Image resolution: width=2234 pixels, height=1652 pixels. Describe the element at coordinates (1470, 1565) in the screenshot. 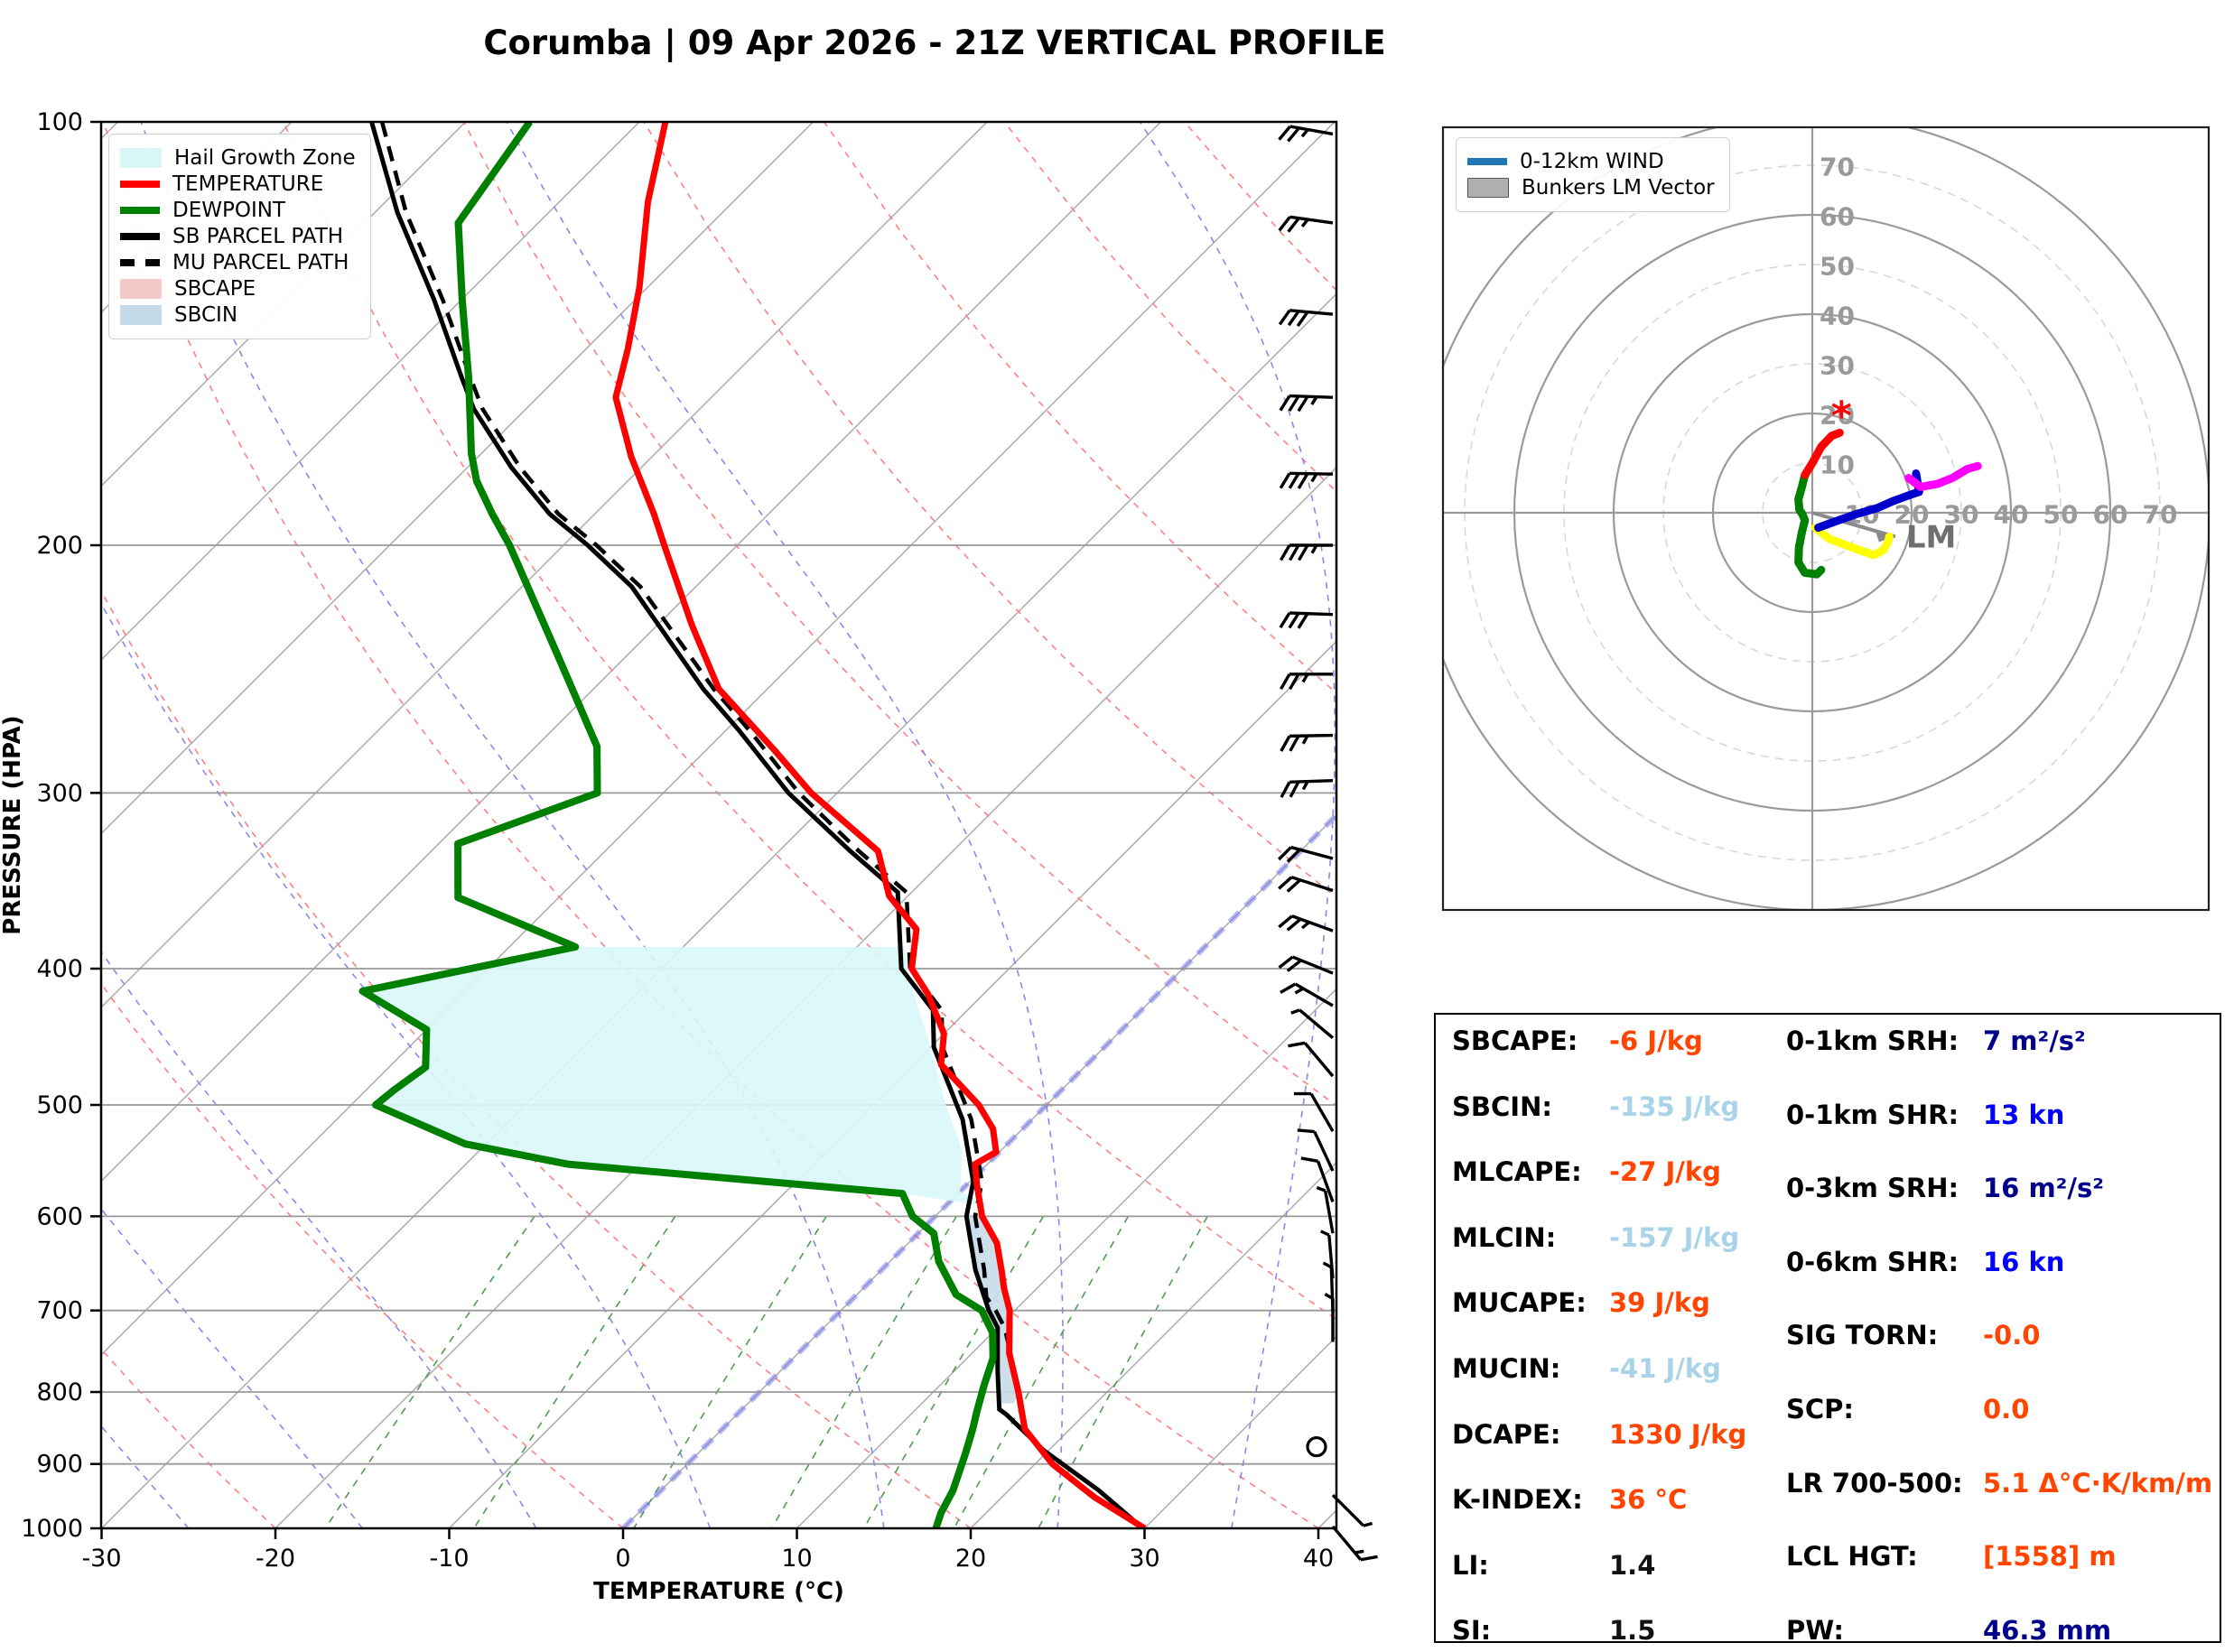

I see `stat-label: LI:` at that location.